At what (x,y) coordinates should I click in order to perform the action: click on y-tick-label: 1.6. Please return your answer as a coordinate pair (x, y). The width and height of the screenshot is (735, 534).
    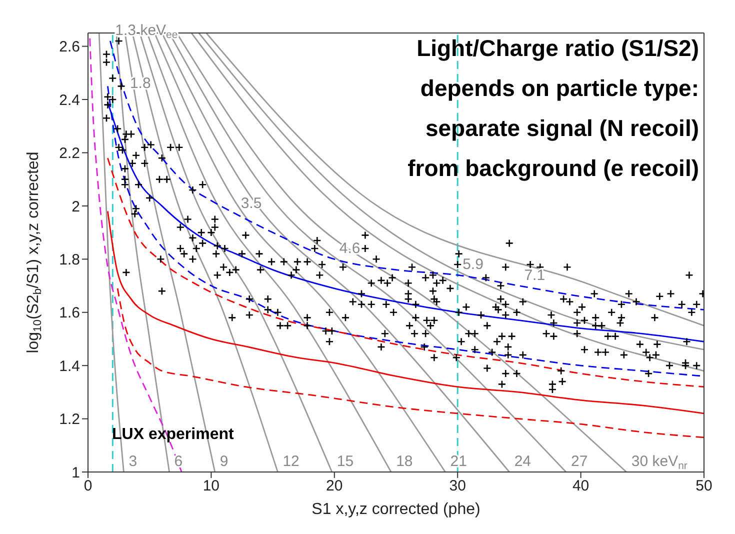
    Looking at the image, I should click on (69, 313).